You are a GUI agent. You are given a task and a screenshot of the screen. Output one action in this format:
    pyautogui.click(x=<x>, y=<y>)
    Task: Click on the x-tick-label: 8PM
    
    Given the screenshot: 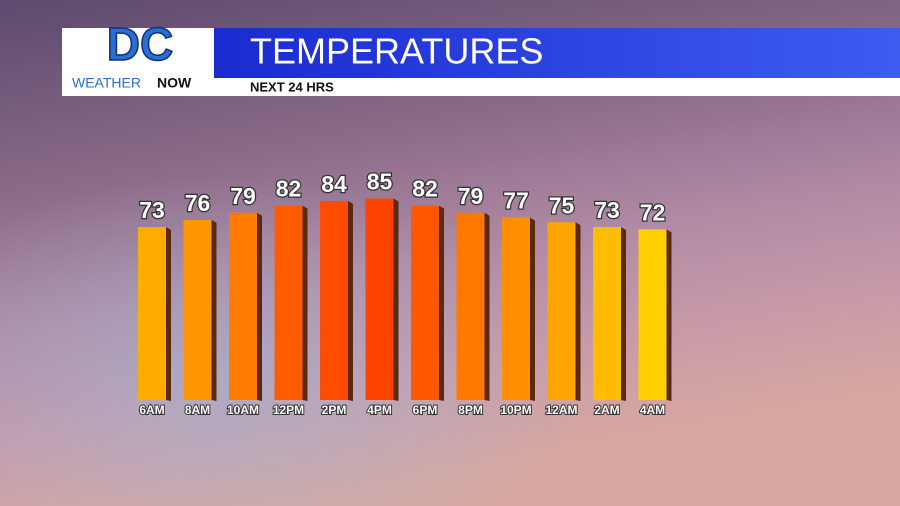 What is the action you would take?
    pyautogui.click(x=470, y=410)
    